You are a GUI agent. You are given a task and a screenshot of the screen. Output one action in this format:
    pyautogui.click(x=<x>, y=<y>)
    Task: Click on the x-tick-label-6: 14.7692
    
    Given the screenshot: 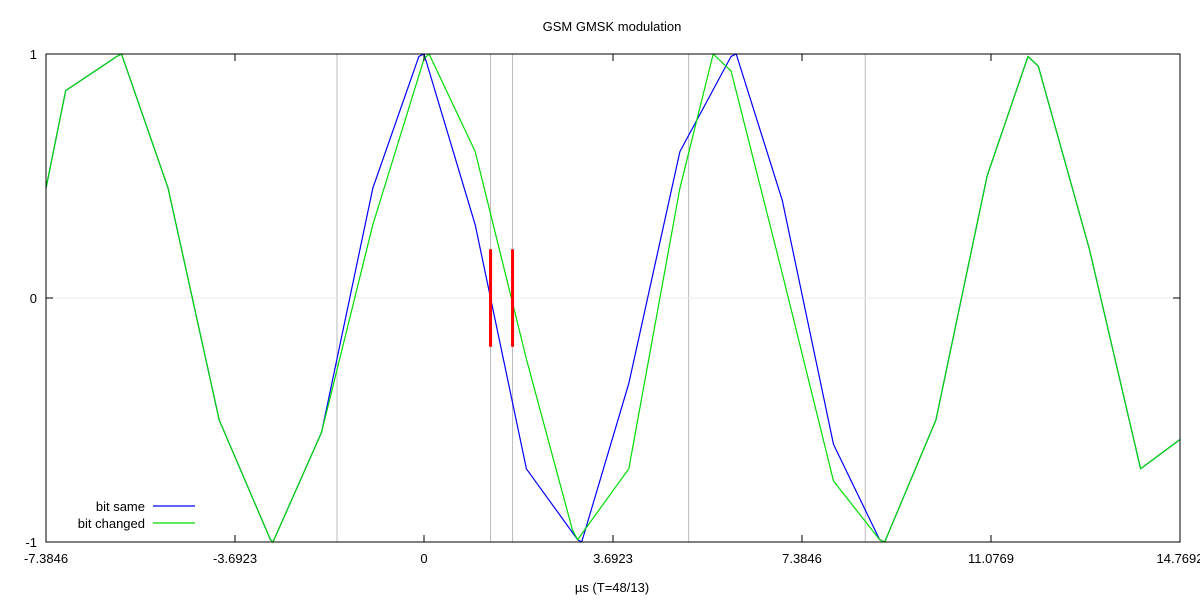 What is the action you would take?
    pyautogui.click(x=1178, y=558)
    